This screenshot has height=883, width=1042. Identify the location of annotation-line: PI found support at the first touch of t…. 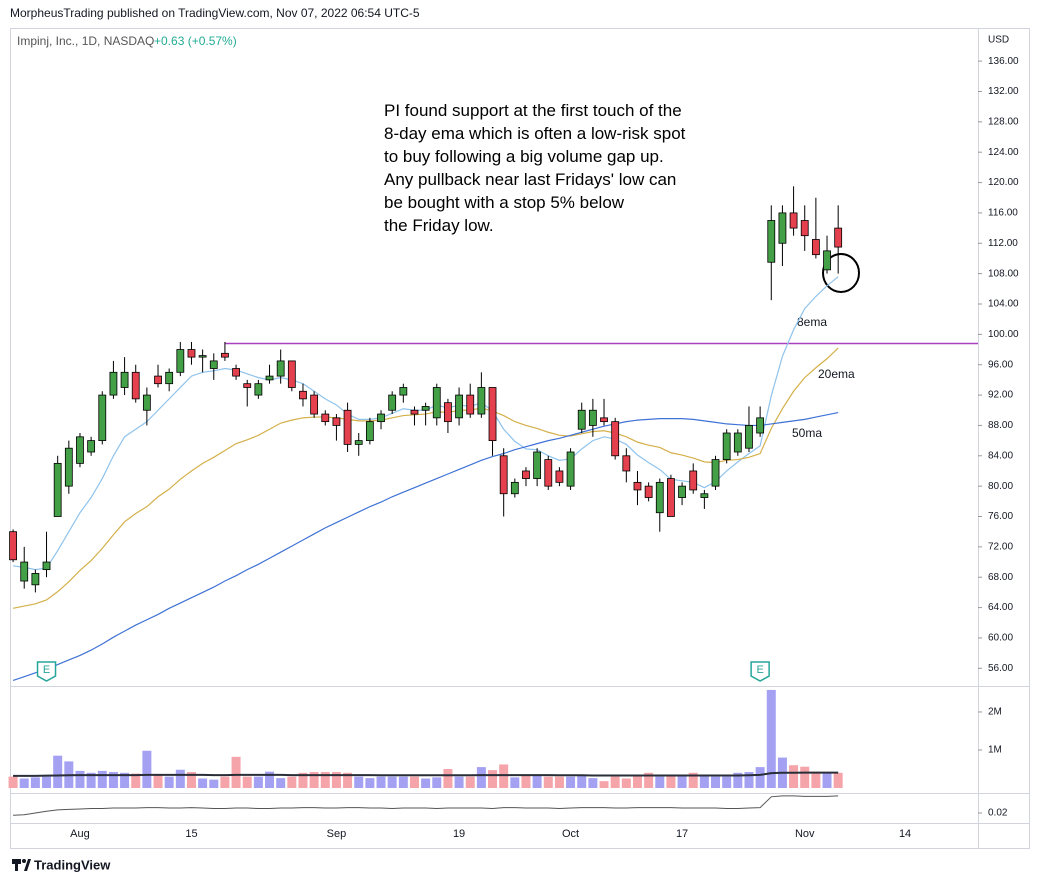
(533, 110).